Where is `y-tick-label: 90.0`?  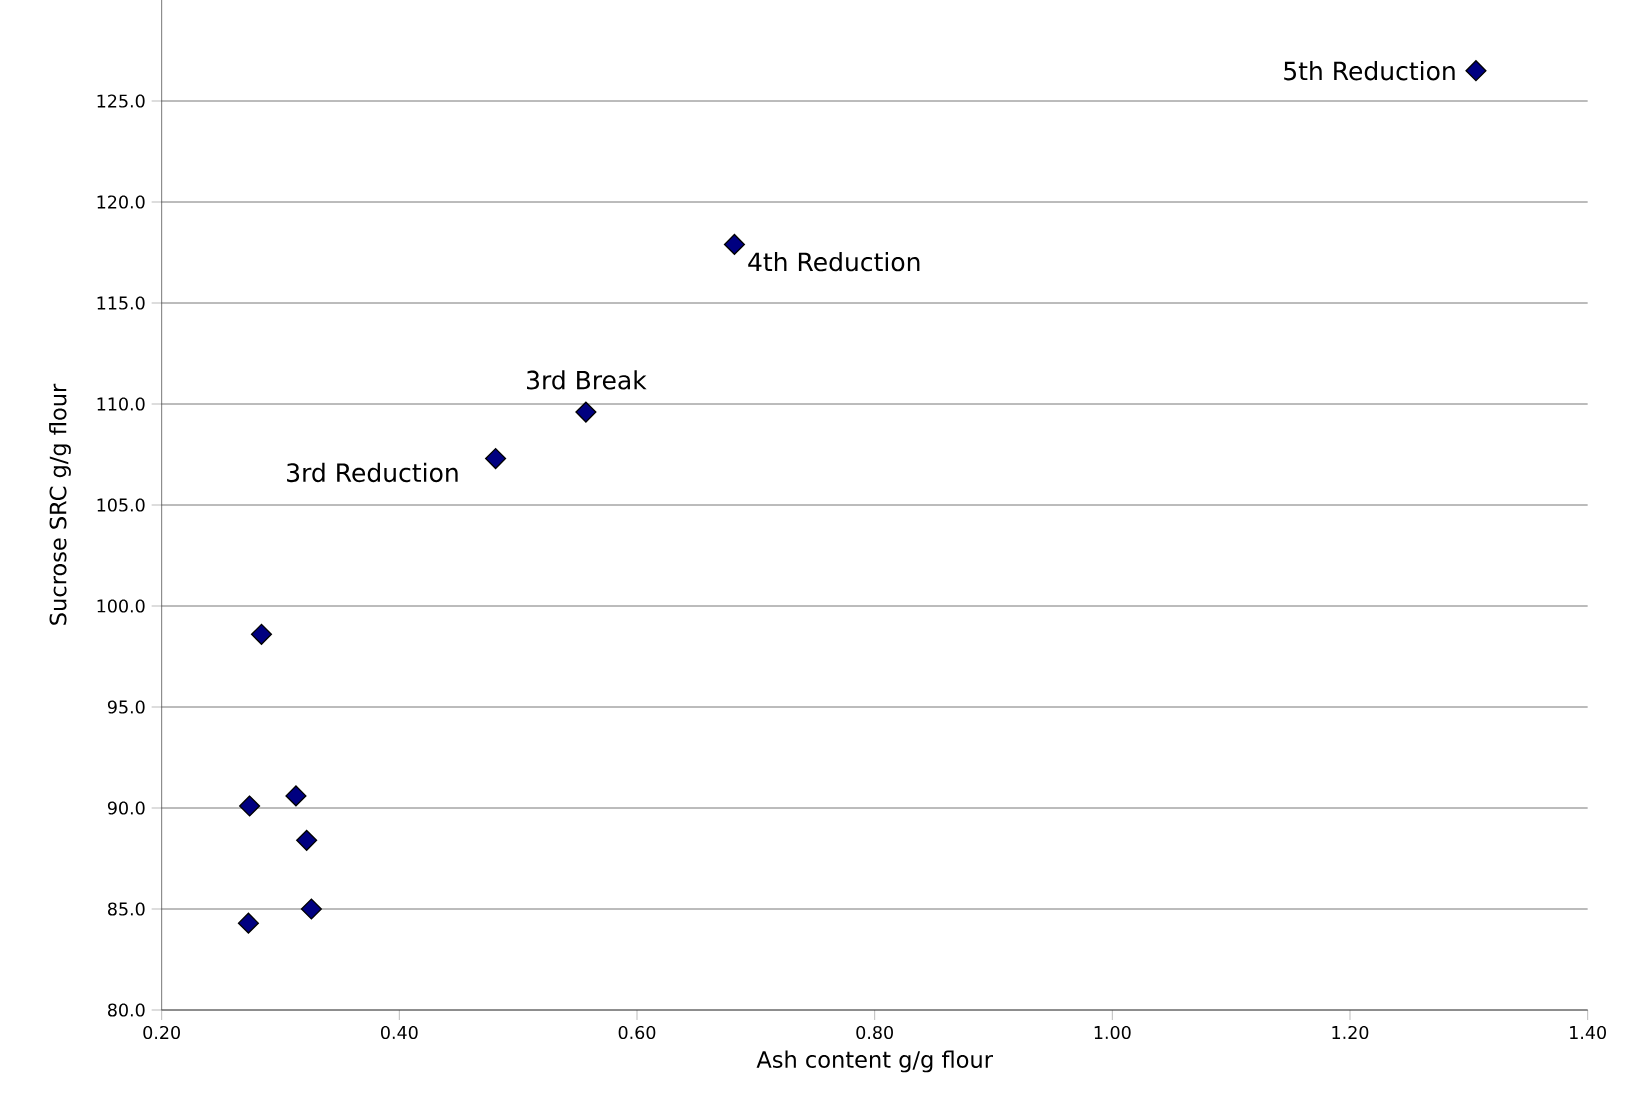 y-tick-label: 90.0 is located at coordinates (126, 808).